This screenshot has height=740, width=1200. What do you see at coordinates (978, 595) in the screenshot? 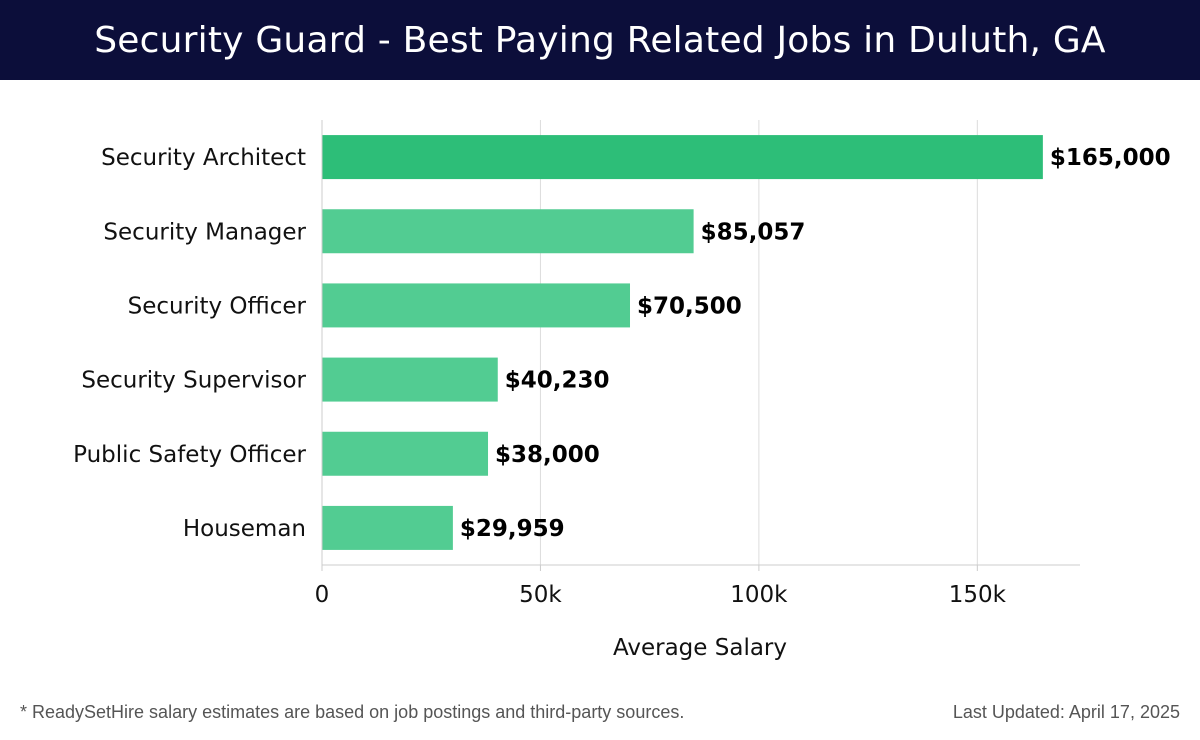
I see `x-tick-label: 150k` at bounding box center [978, 595].